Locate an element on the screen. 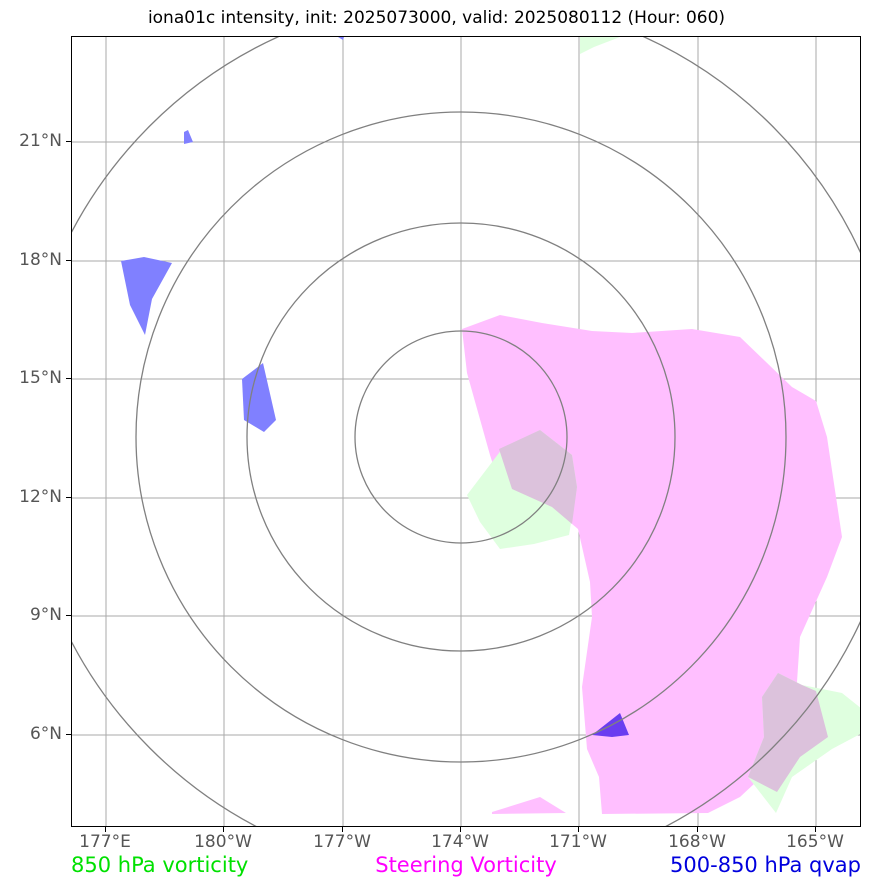 This screenshot has width=873, height=891. steering-vorticity-blob-south is located at coordinates (529, 805).